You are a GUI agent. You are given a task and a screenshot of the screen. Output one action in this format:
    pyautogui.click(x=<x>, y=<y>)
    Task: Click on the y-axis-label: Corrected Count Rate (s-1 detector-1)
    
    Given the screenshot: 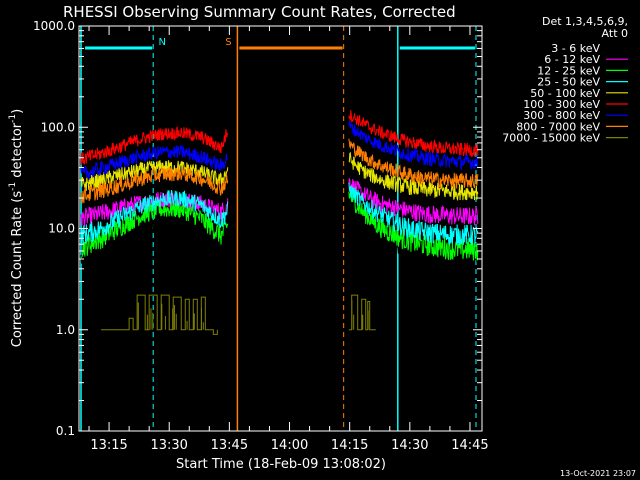 What is the action you would take?
    pyautogui.click(x=16, y=228)
    